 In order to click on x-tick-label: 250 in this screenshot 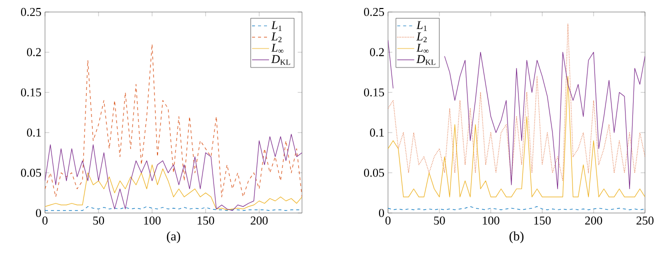, I will do `click(645, 220)`.